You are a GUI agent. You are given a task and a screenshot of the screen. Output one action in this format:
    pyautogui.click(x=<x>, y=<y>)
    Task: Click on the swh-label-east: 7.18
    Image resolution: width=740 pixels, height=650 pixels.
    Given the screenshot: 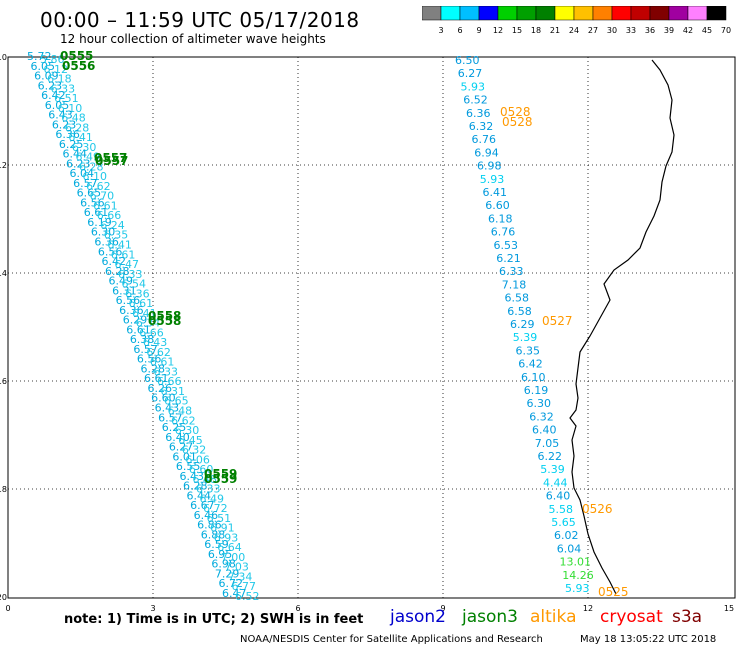 What is the action you would take?
    pyautogui.click(x=514, y=284)
    